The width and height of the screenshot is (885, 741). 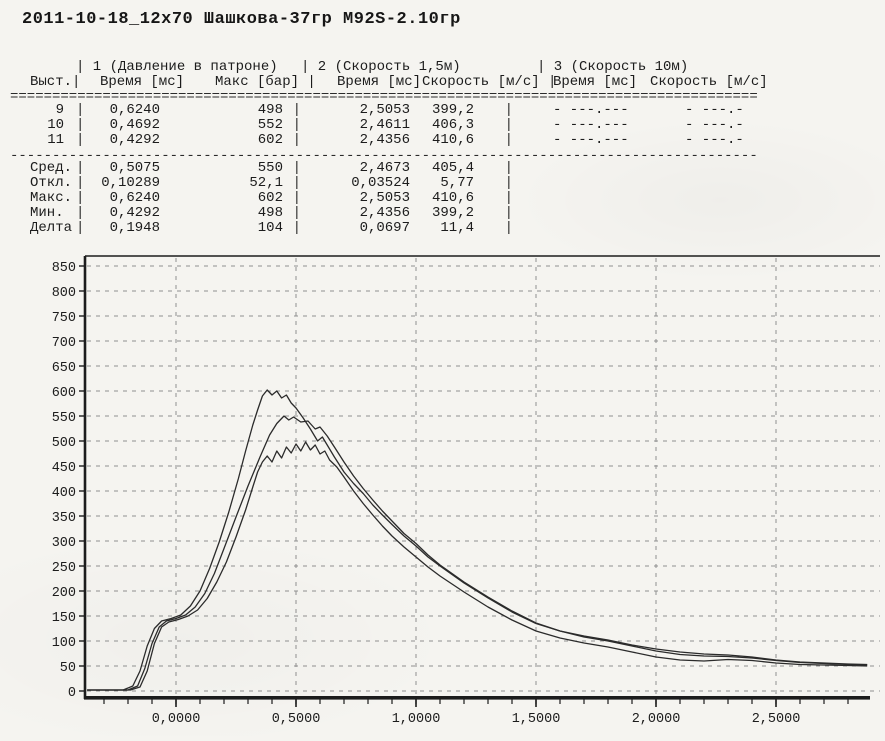 What do you see at coordinates (51, 168) in the screenshot?
I see `stat-label: Сред.` at bounding box center [51, 168].